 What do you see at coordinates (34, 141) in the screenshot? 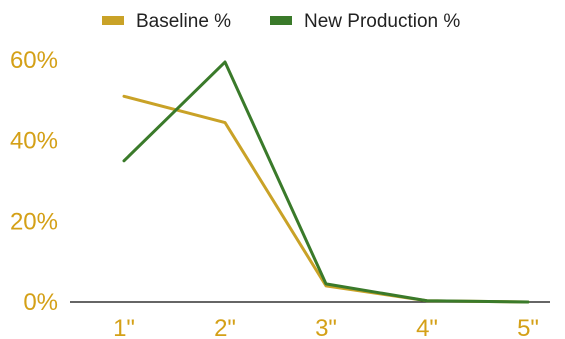
I see `y-tick-label: 40%` at bounding box center [34, 141].